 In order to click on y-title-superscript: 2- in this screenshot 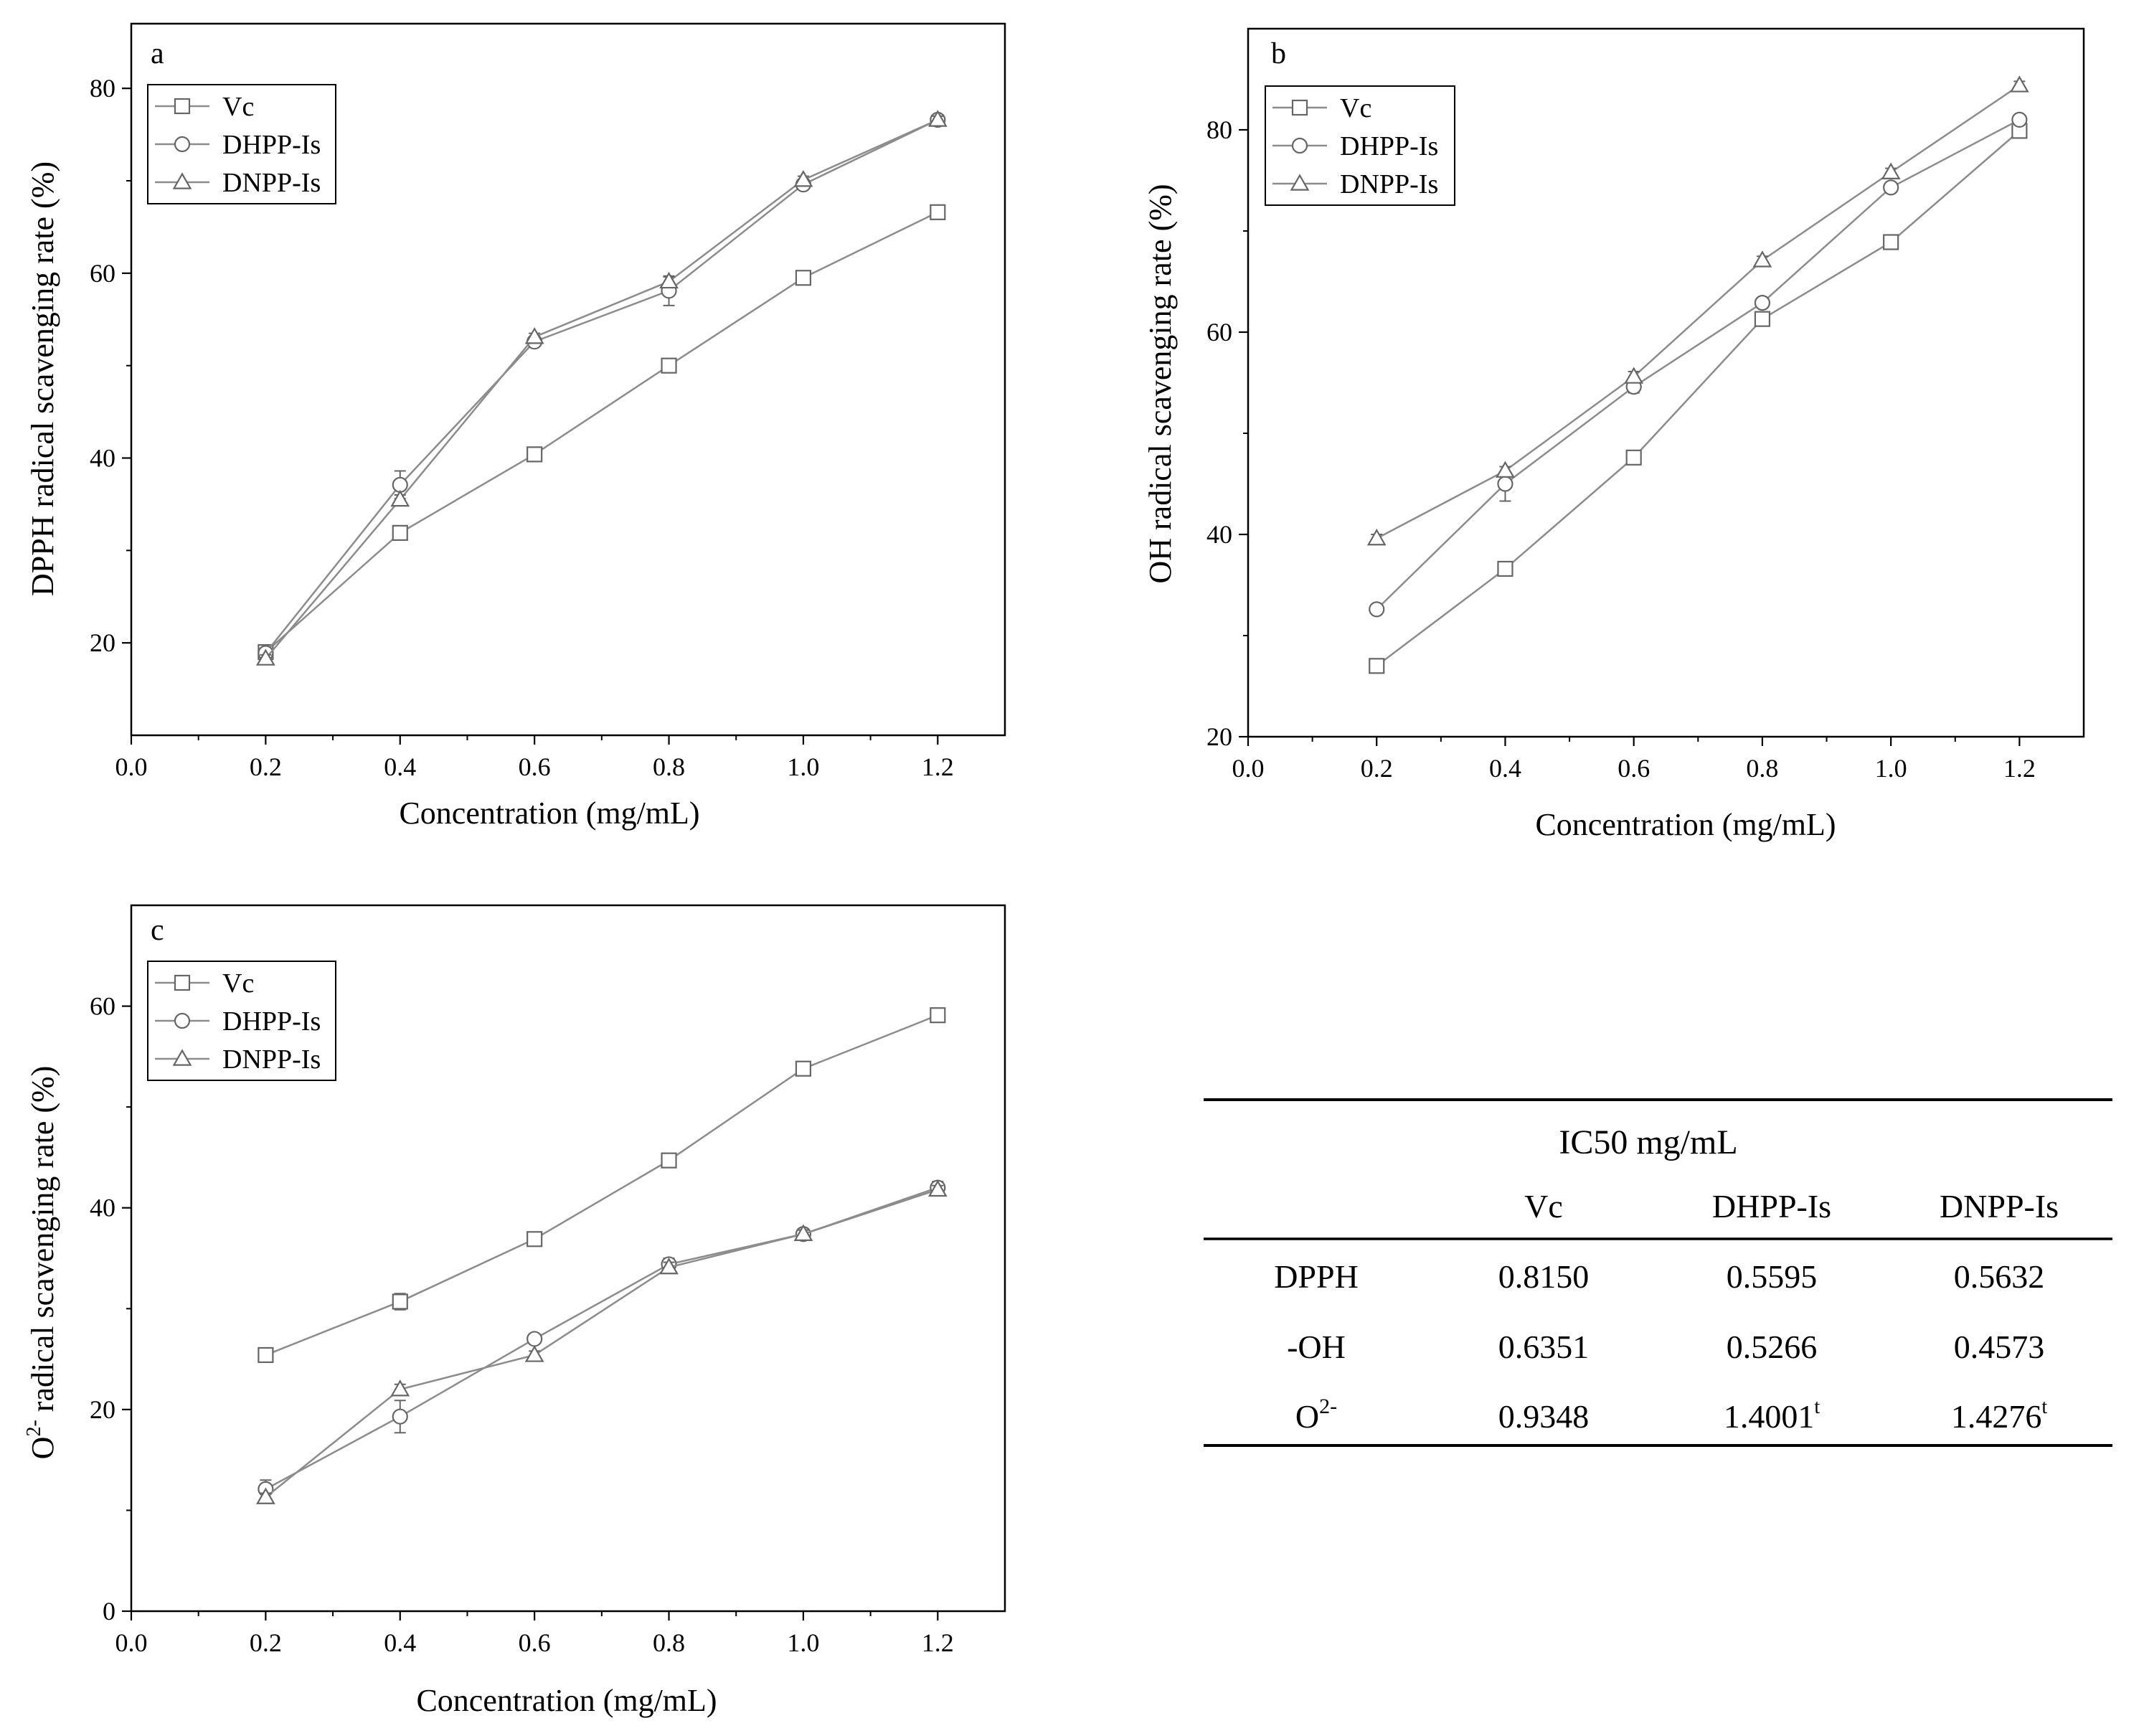, I will do `click(34, 1428)`.